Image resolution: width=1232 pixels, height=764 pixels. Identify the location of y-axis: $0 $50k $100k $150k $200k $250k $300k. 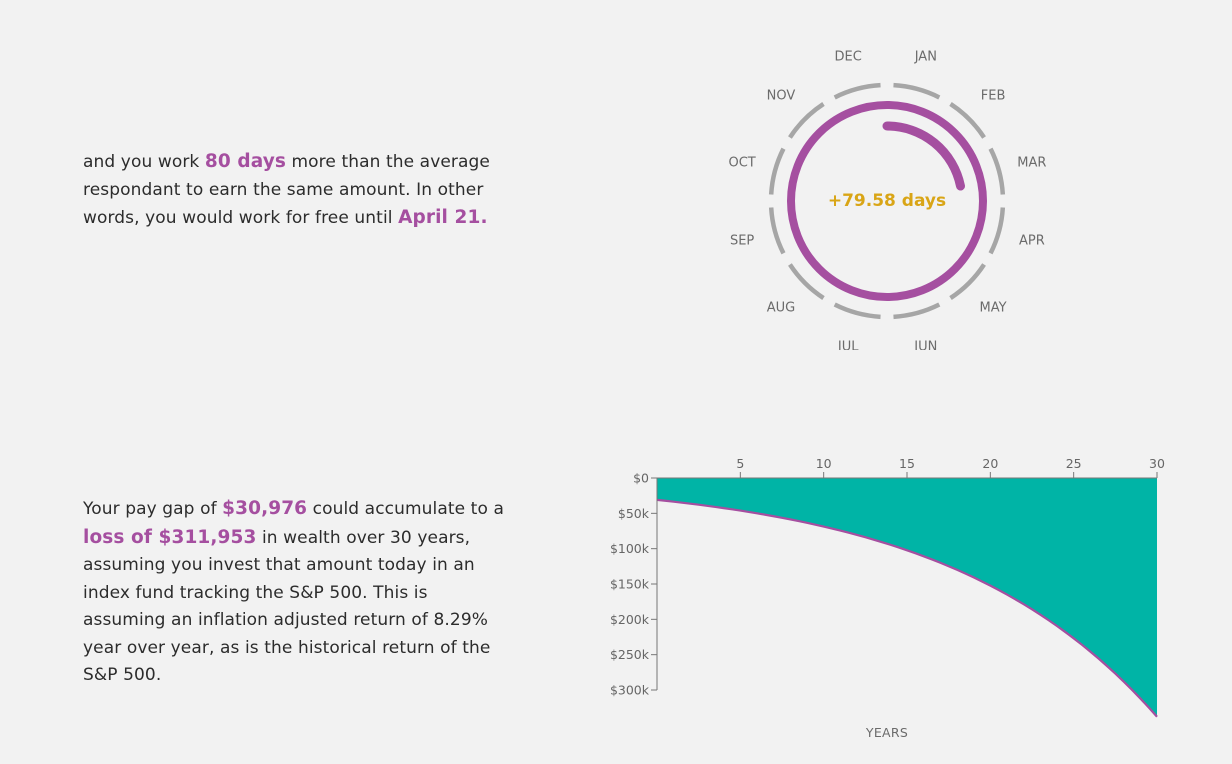
(634, 584).